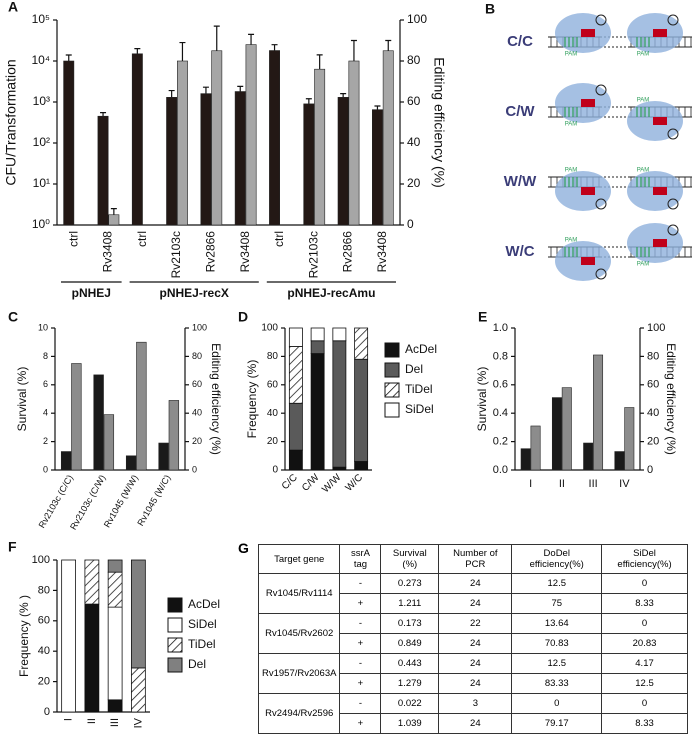 This screenshot has width=696, height=739. Describe the element at coordinates (557, 623) in the screenshot. I see `table-cell: 13.64` at that location.